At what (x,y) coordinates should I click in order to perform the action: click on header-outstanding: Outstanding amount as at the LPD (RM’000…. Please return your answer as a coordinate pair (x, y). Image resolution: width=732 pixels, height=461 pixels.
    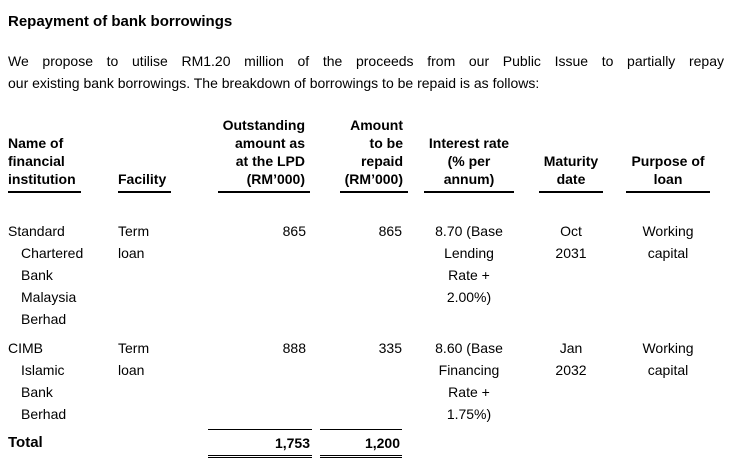
    Looking at the image, I should click on (259, 154).